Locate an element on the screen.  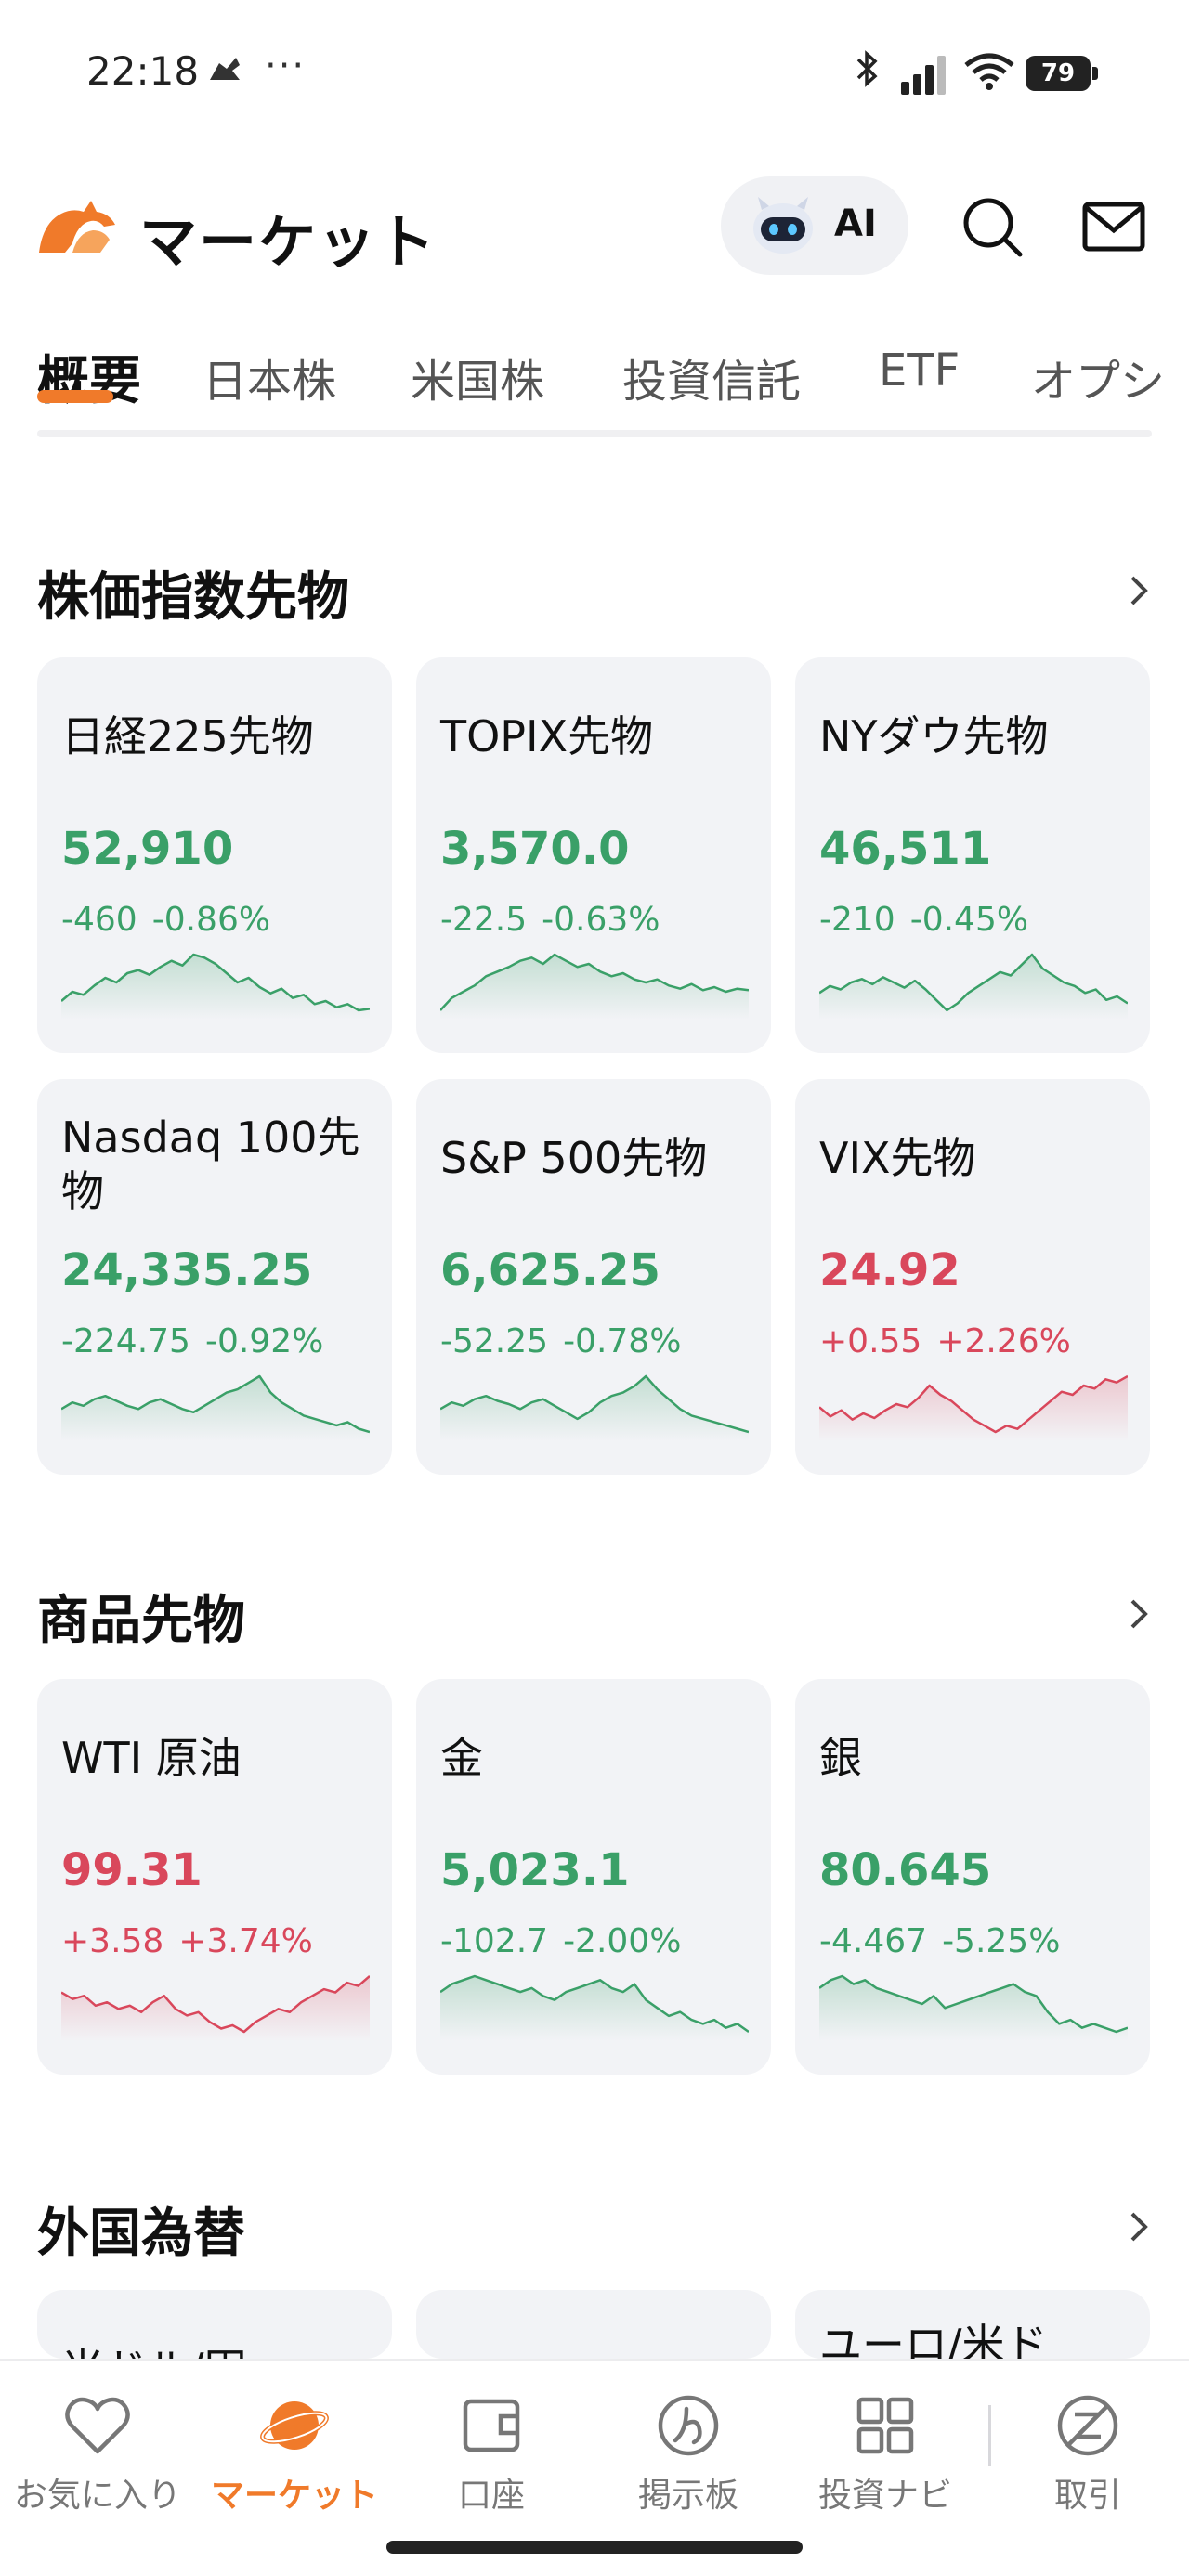
instrument-change: -224.75 -0.92% is located at coordinates (192, 1341).